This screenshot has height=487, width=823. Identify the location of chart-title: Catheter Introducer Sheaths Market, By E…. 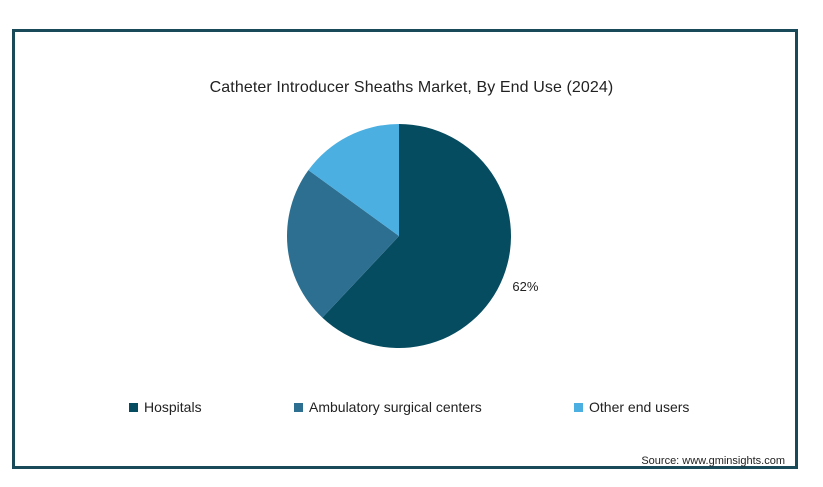
(411, 87).